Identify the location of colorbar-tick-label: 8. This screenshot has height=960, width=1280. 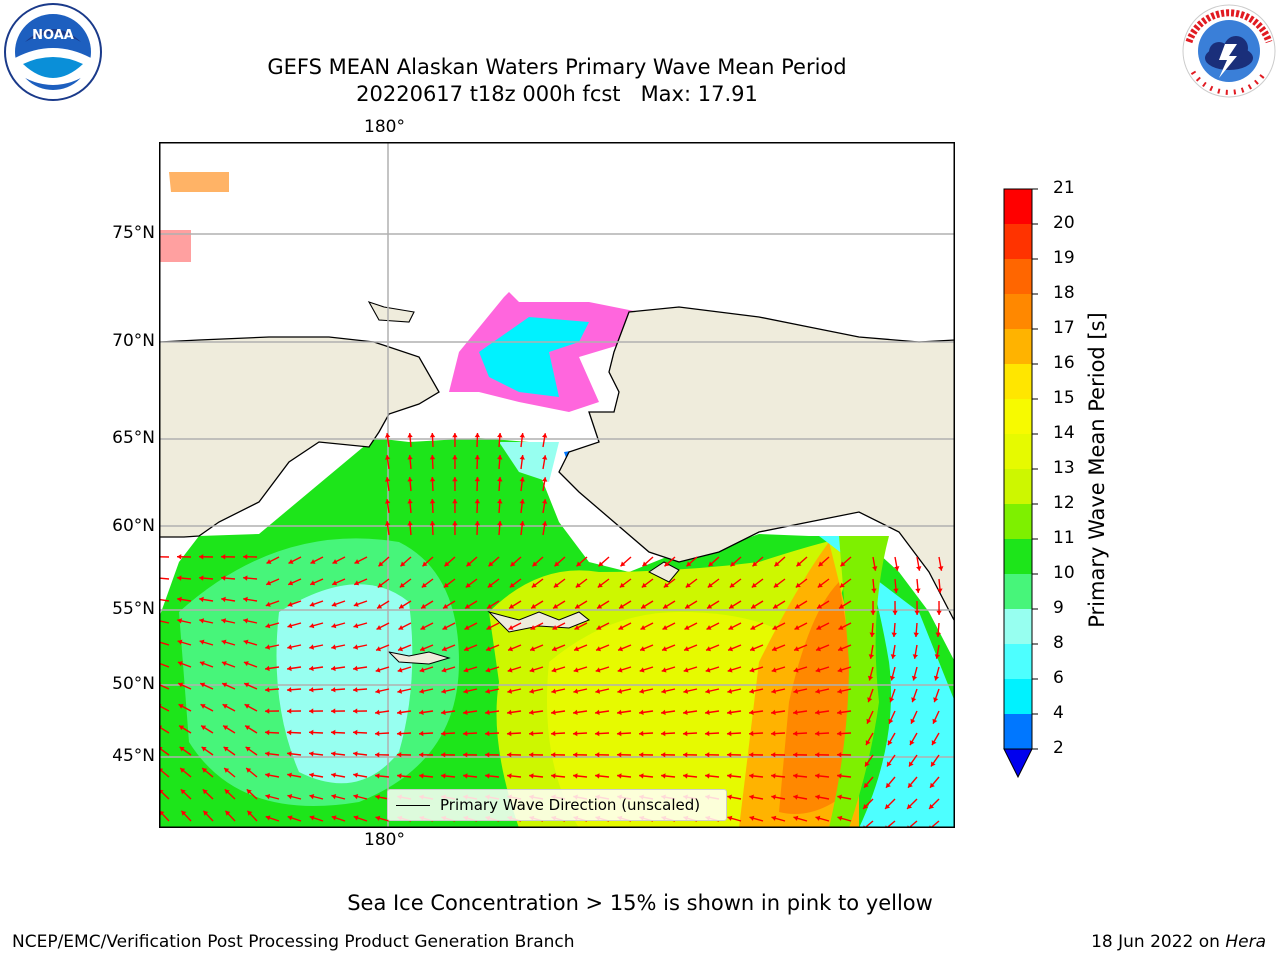
(1058, 643).